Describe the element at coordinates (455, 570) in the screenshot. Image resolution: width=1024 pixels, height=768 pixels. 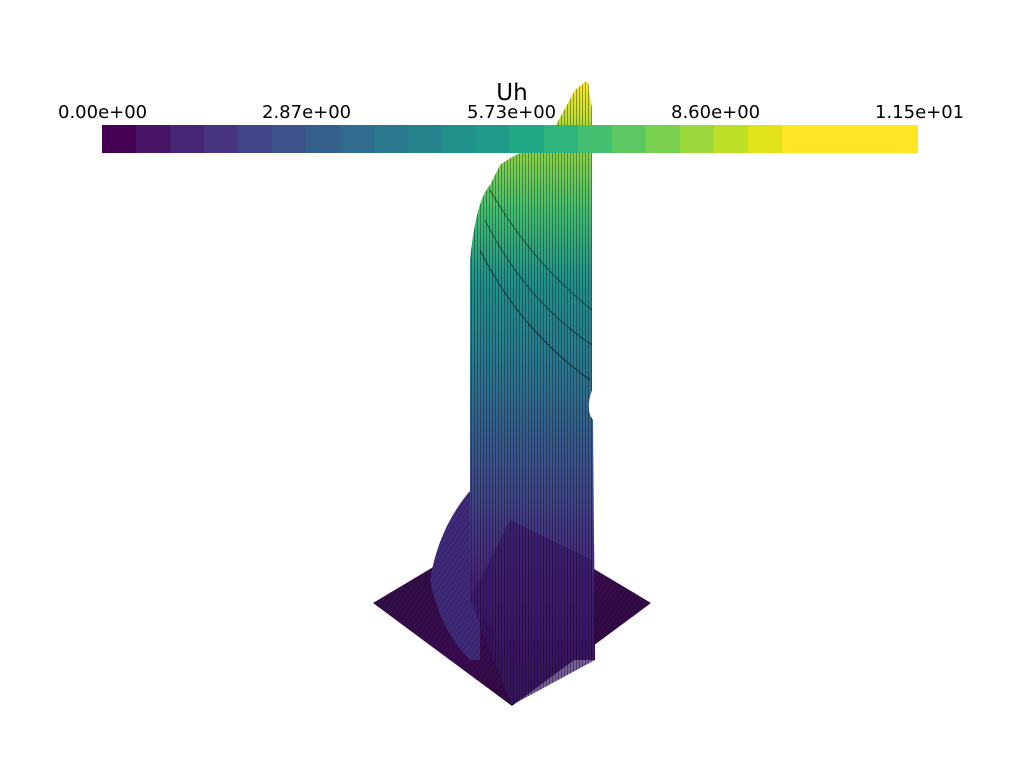
I see `skirt-surface` at that location.